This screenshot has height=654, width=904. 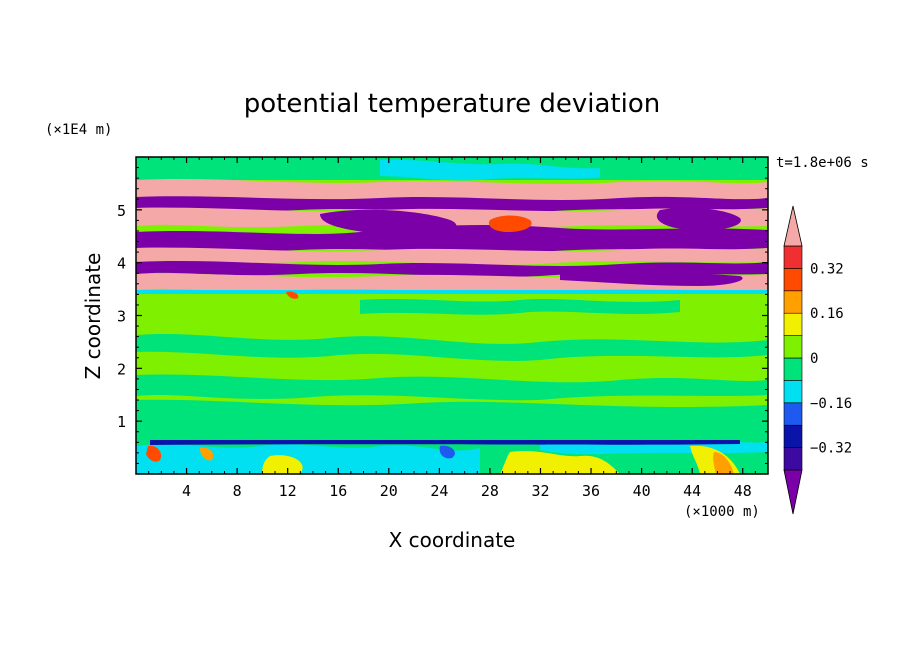 I want to click on colorbar-tick-label: 0.32, so click(x=827, y=269).